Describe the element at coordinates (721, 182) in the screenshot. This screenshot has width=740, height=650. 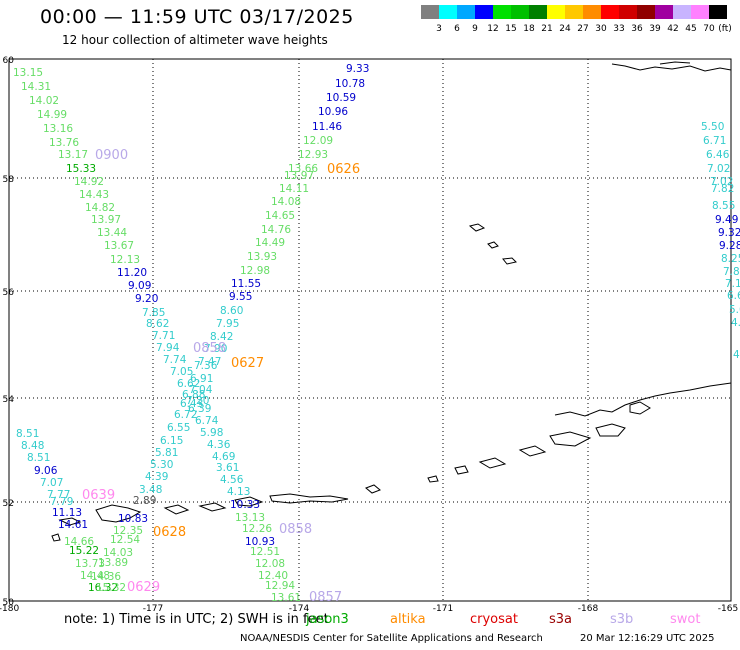
I see `wave-height-value: 7.02` at that location.